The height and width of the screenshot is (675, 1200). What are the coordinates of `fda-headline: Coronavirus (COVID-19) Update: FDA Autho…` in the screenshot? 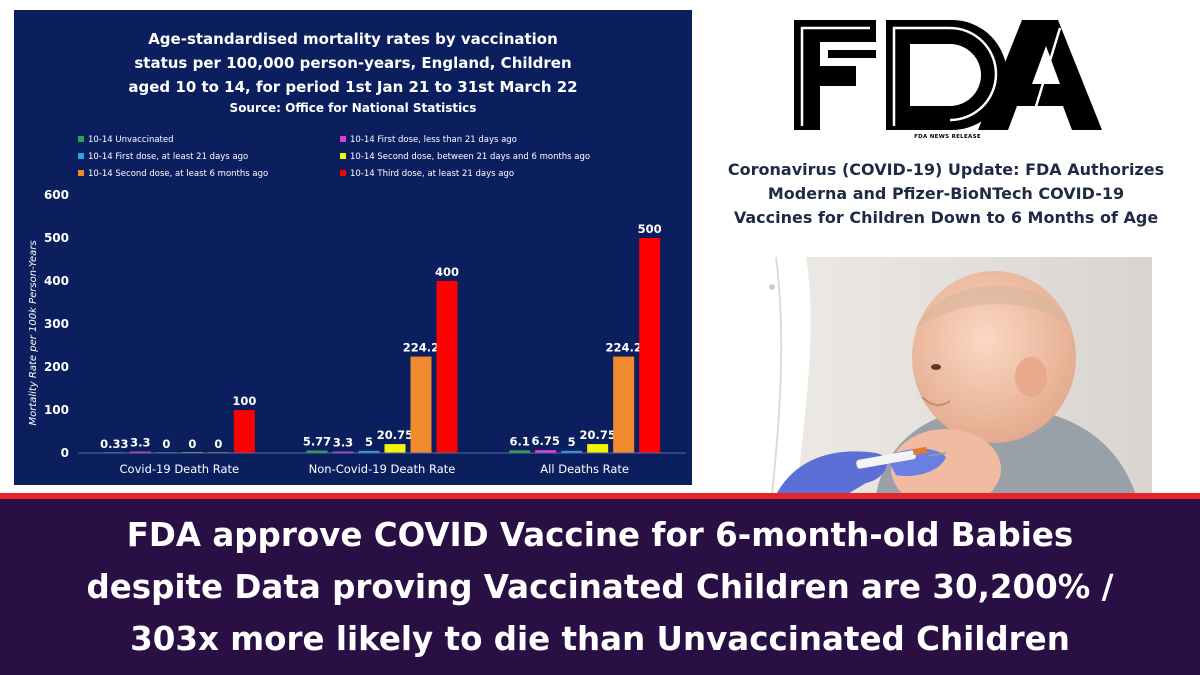 It's located at (946, 194).